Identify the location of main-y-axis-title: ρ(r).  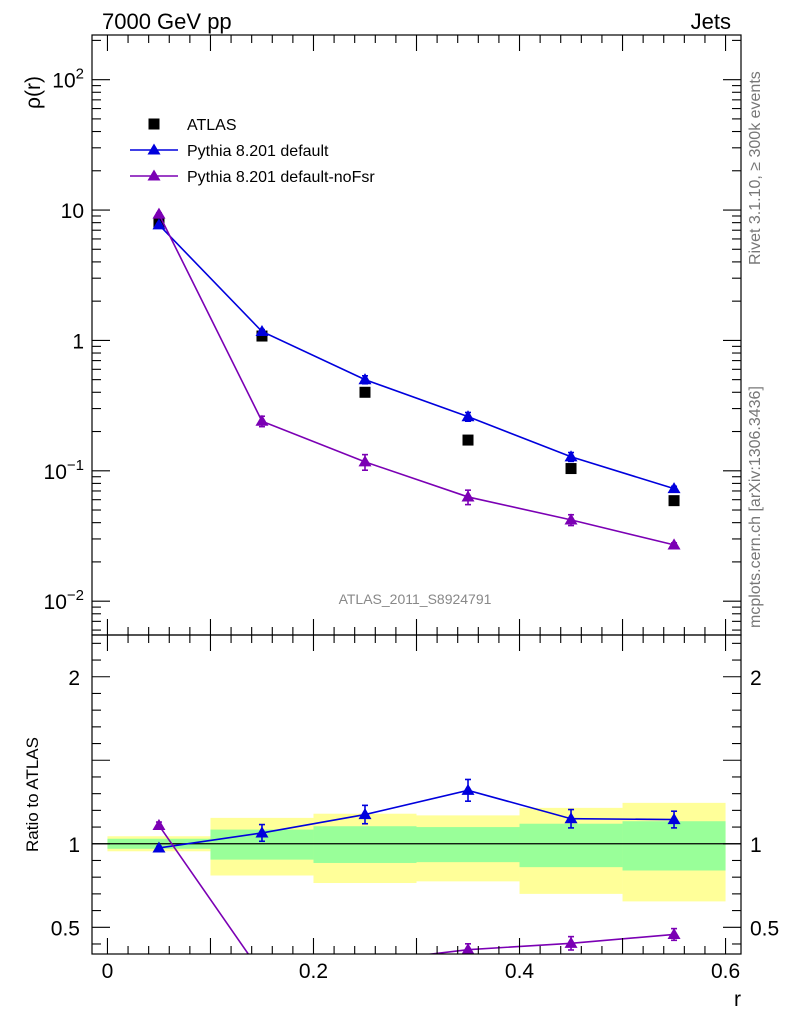
(33, 92).